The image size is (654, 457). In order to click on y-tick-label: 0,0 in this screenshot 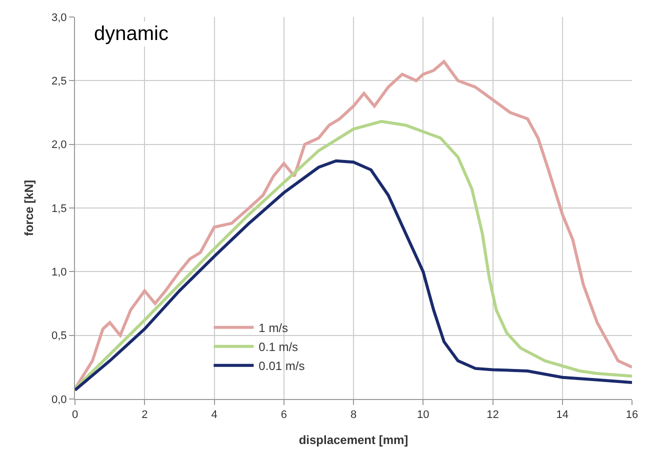, I will do `click(59, 400)`.